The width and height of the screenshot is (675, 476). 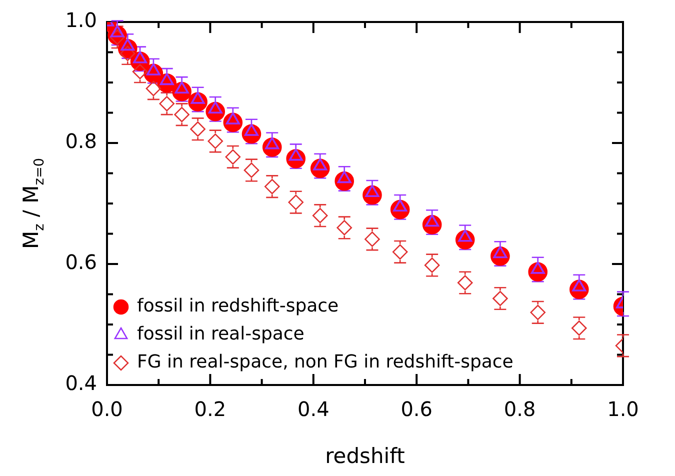 I want to click on x-tick-label: 0.2, so click(x=210, y=409).